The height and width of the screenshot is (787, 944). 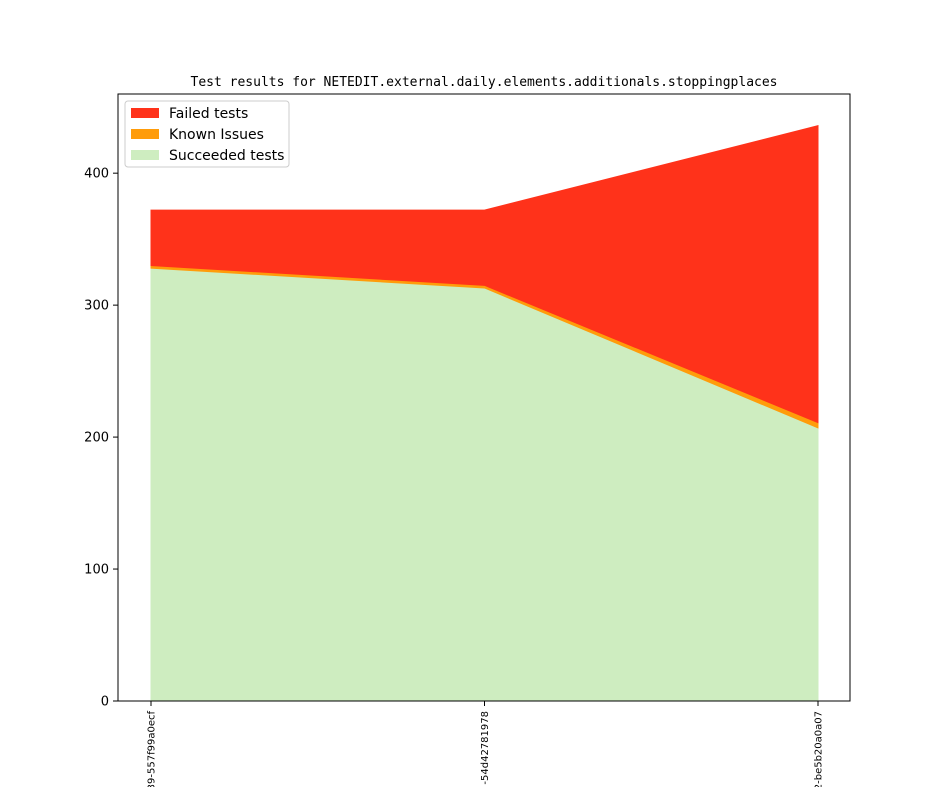 I want to click on legend: Failed tests Known Issues Succeeded tests, so click(x=207, y=134).